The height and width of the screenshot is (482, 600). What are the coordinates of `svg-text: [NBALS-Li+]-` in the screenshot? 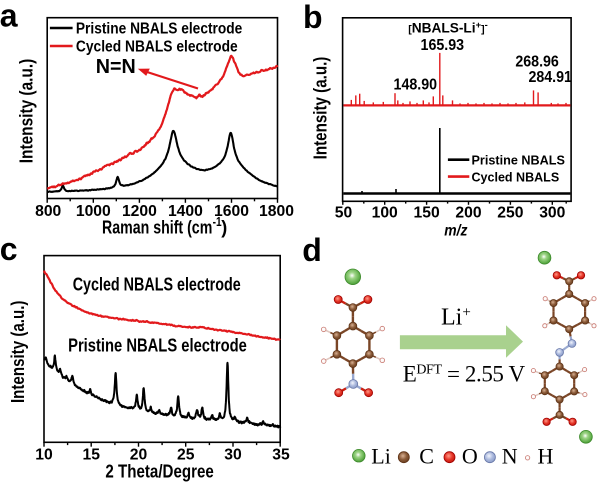 It's located at (448, 28).